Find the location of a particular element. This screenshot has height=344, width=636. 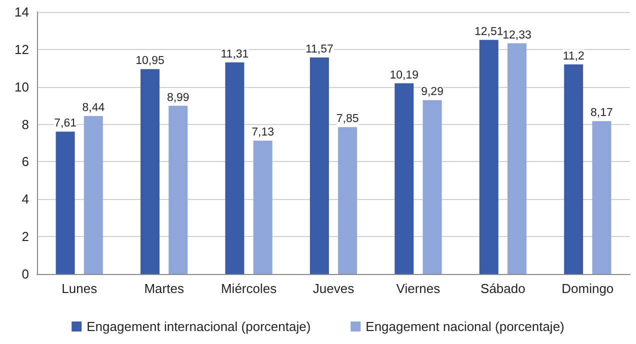

legend-label: Engagement internacional (porcentaje) is located at coordinates (198, 326).